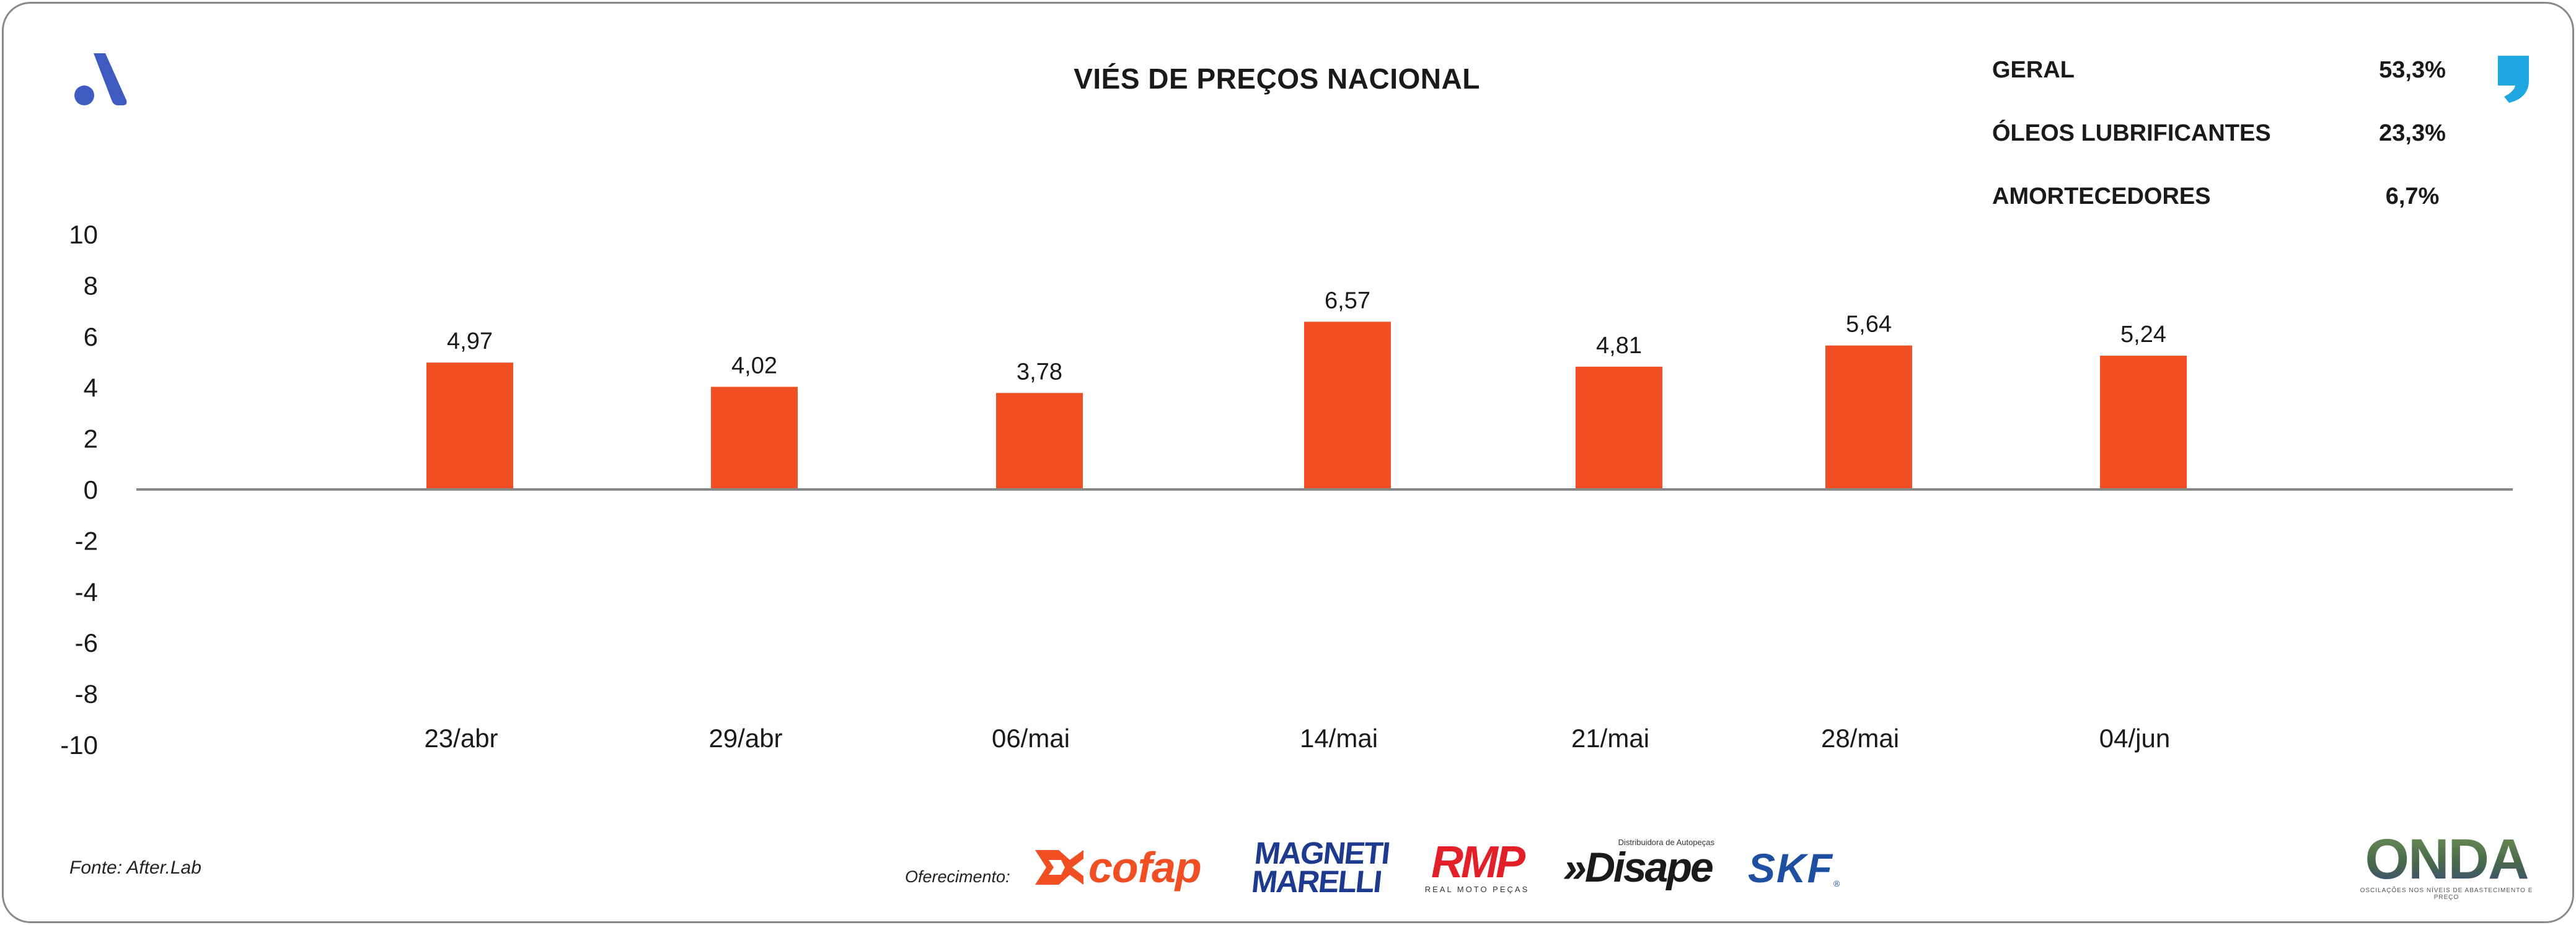  I want to click on x-tick-label: 29/abr, so click(745, 738).